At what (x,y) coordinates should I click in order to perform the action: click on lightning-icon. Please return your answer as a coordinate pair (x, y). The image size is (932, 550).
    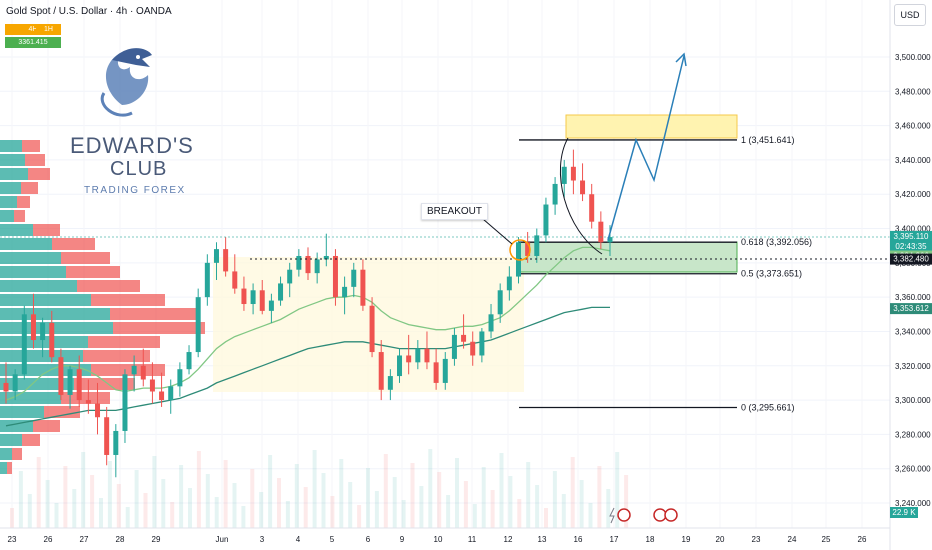
    Looking at the image, I should click on (612, 515).